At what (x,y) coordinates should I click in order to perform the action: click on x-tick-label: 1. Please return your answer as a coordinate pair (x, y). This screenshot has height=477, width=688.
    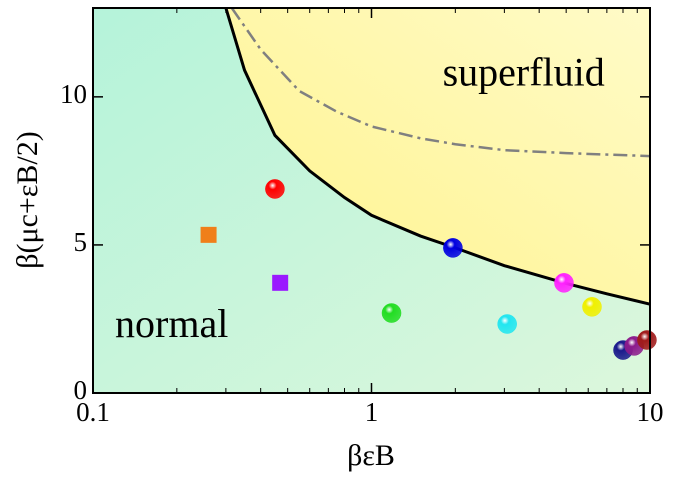
    Looking at the image, I should click on (372, 412).